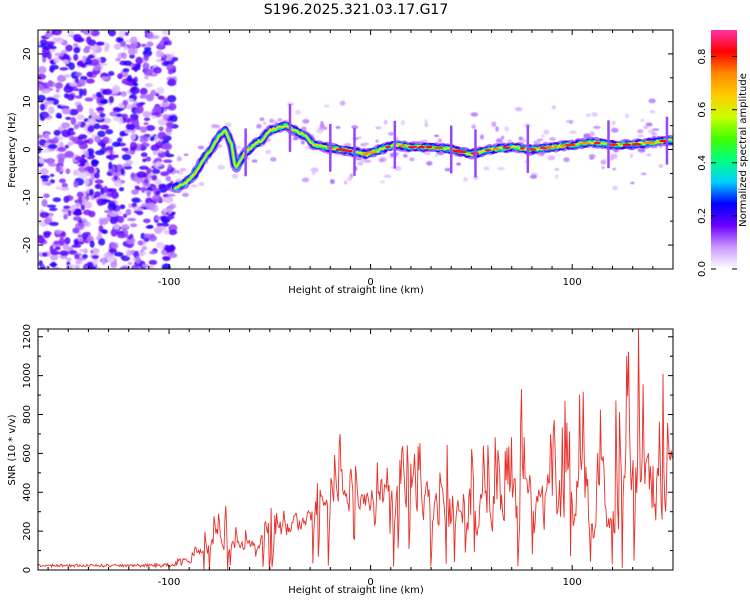 This screenshot has height=600, width=750. What do you see at coordinates (27, 54) in the screenshot?
I see `y-tick-label: 20` at bounding box center [27, 54].